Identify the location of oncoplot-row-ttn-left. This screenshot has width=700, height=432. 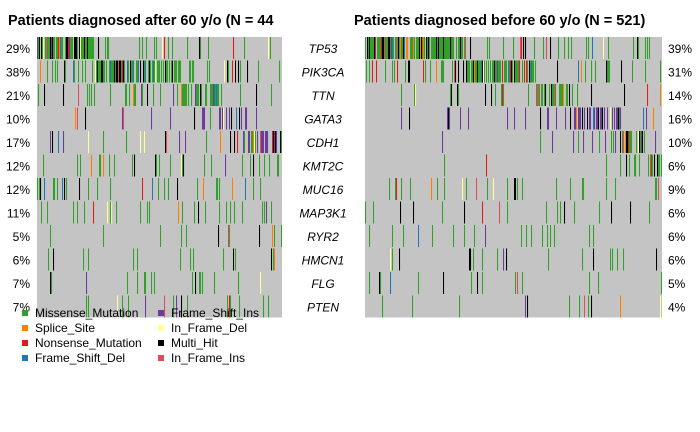
(155, 95).